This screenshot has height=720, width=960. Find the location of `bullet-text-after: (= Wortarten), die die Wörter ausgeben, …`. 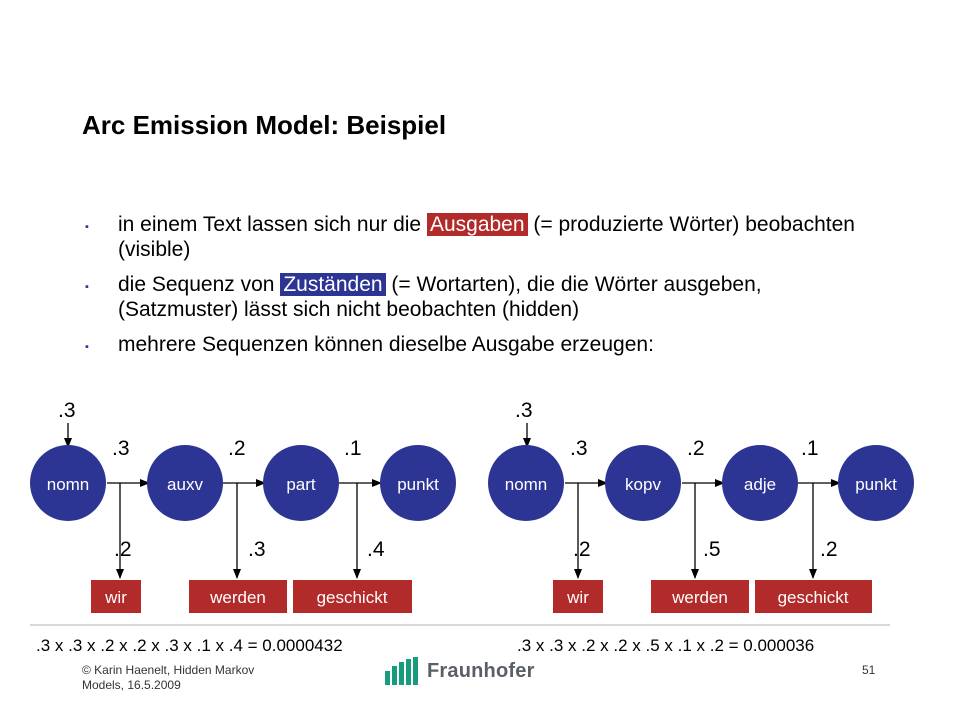

bullet-text-after: (= Wortarten), die die Wörter ausgeben, … is located at coordinates (440, 297).